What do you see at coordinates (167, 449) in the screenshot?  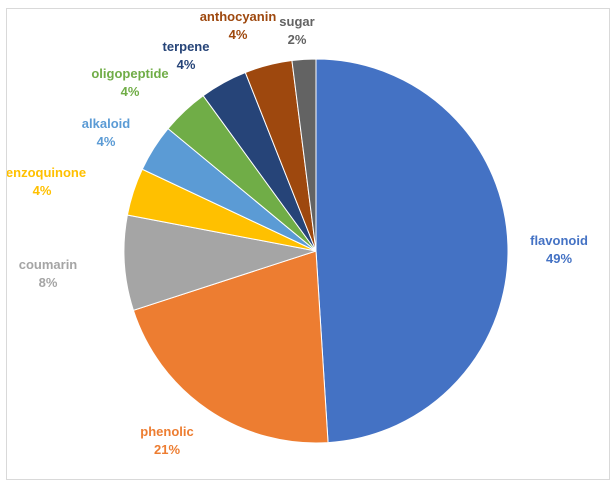 I see `slice-percent-phenolic: 21%` at bounding box center [167, 449].